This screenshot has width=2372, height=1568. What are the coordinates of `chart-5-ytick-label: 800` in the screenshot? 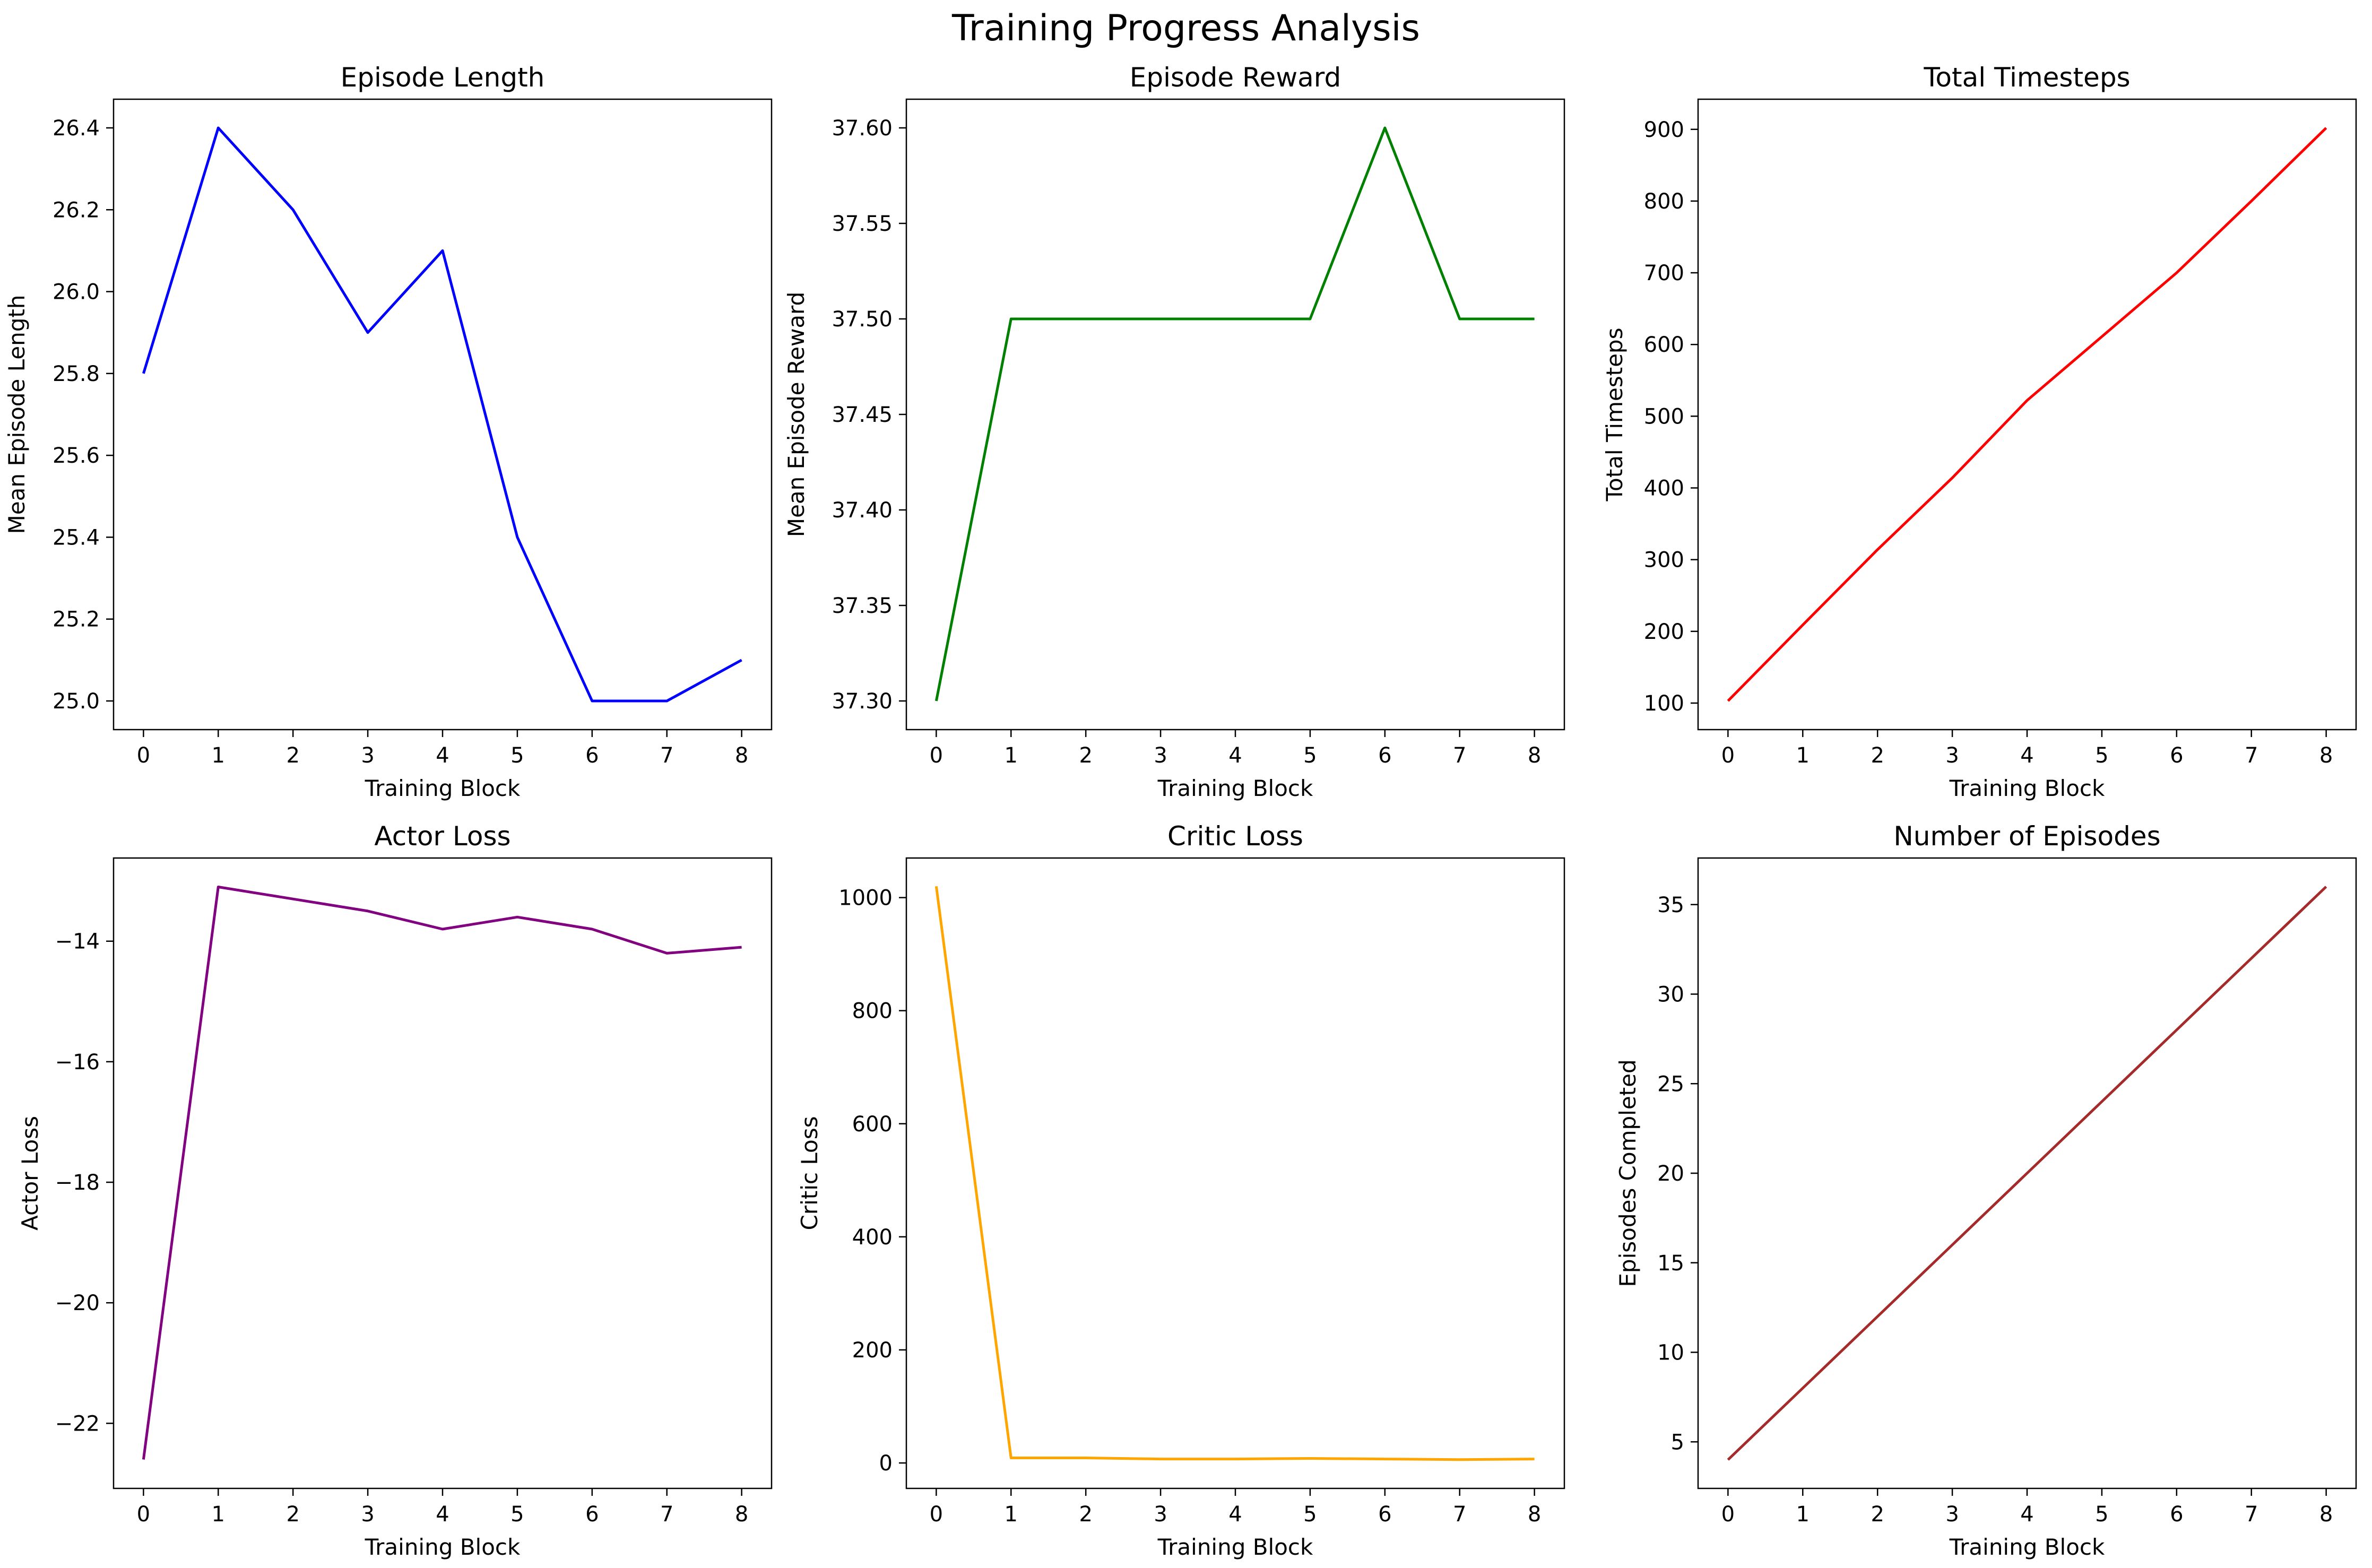 It's located at (872, 1011).